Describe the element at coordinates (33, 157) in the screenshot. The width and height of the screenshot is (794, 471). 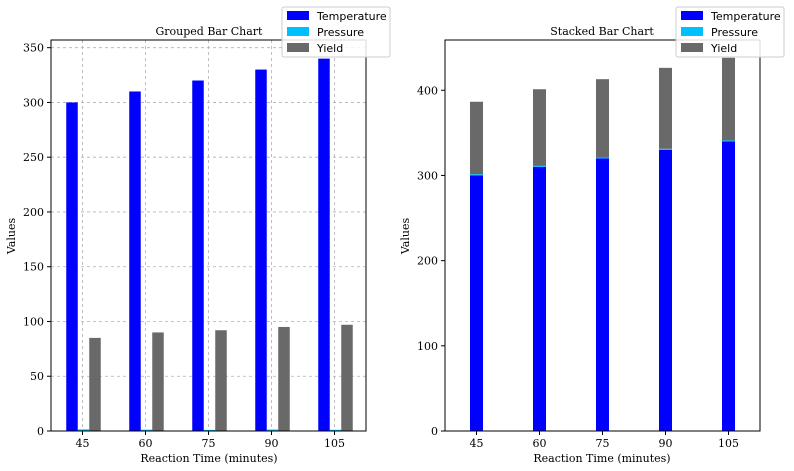
I see `grouped-y-tick-label: 250` at that location.